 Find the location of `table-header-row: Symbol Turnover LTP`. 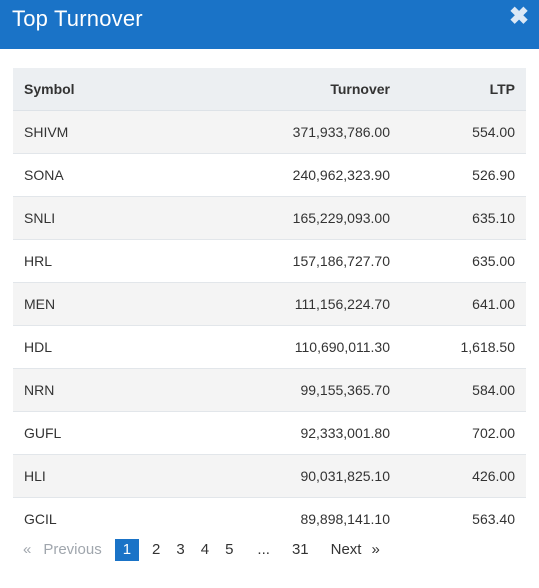

table-header-row: Symbol Turnover LTP is located at coordinates (269, 89).